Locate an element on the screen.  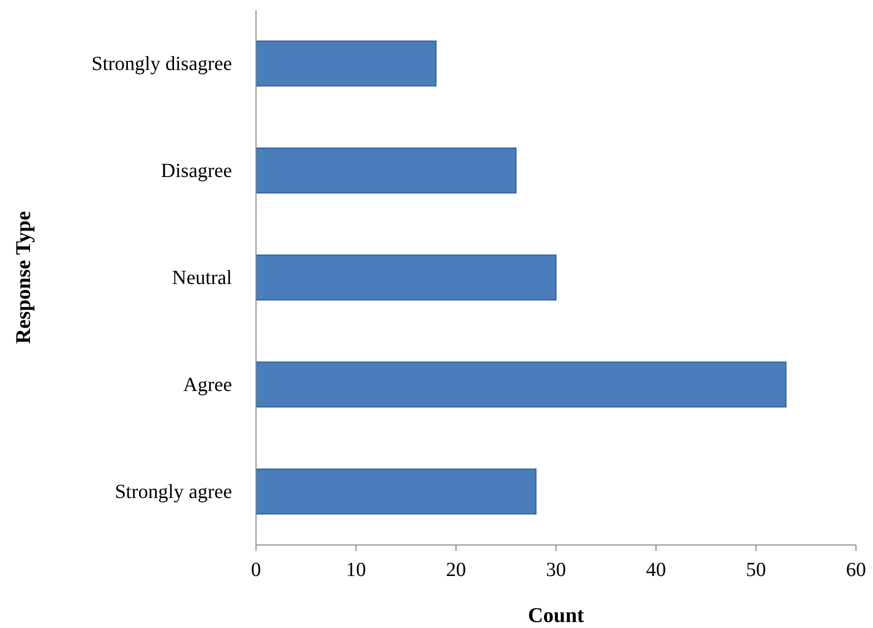
y-tick-label: Neutral is located at coordinates (202, 277).